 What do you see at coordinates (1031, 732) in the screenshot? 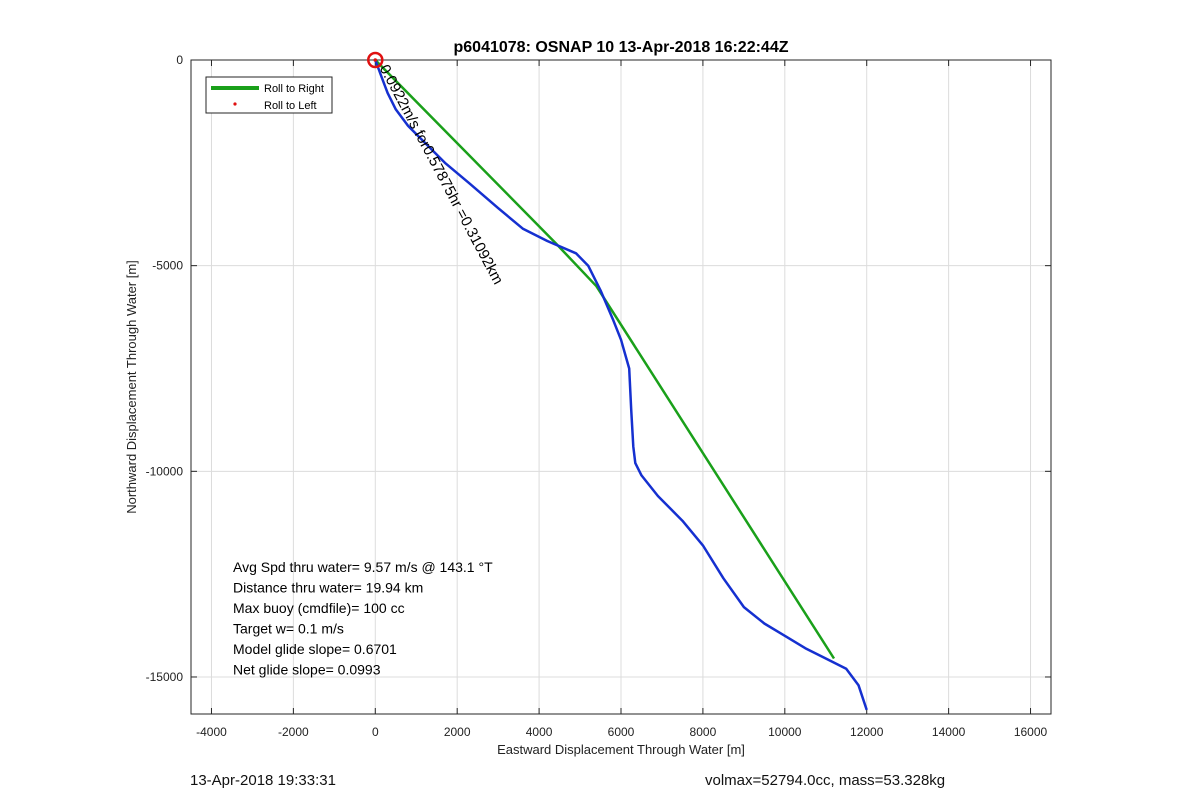
I see `x-tick-label: 16000` at bounding box center [1031, 732].